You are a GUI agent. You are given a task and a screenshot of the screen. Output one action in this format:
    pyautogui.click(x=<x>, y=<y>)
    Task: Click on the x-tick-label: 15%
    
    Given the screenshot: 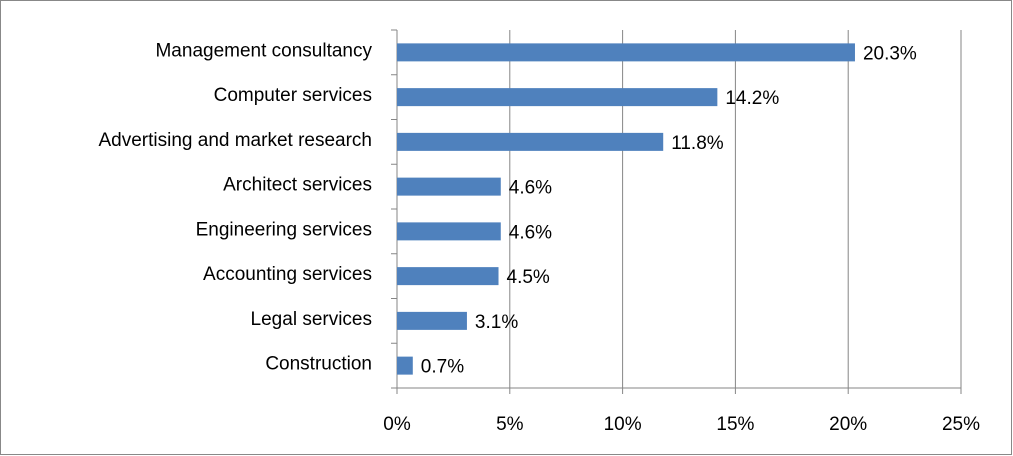 What is the action you would take?
    pyautogui.click(x=735, y=424)
    